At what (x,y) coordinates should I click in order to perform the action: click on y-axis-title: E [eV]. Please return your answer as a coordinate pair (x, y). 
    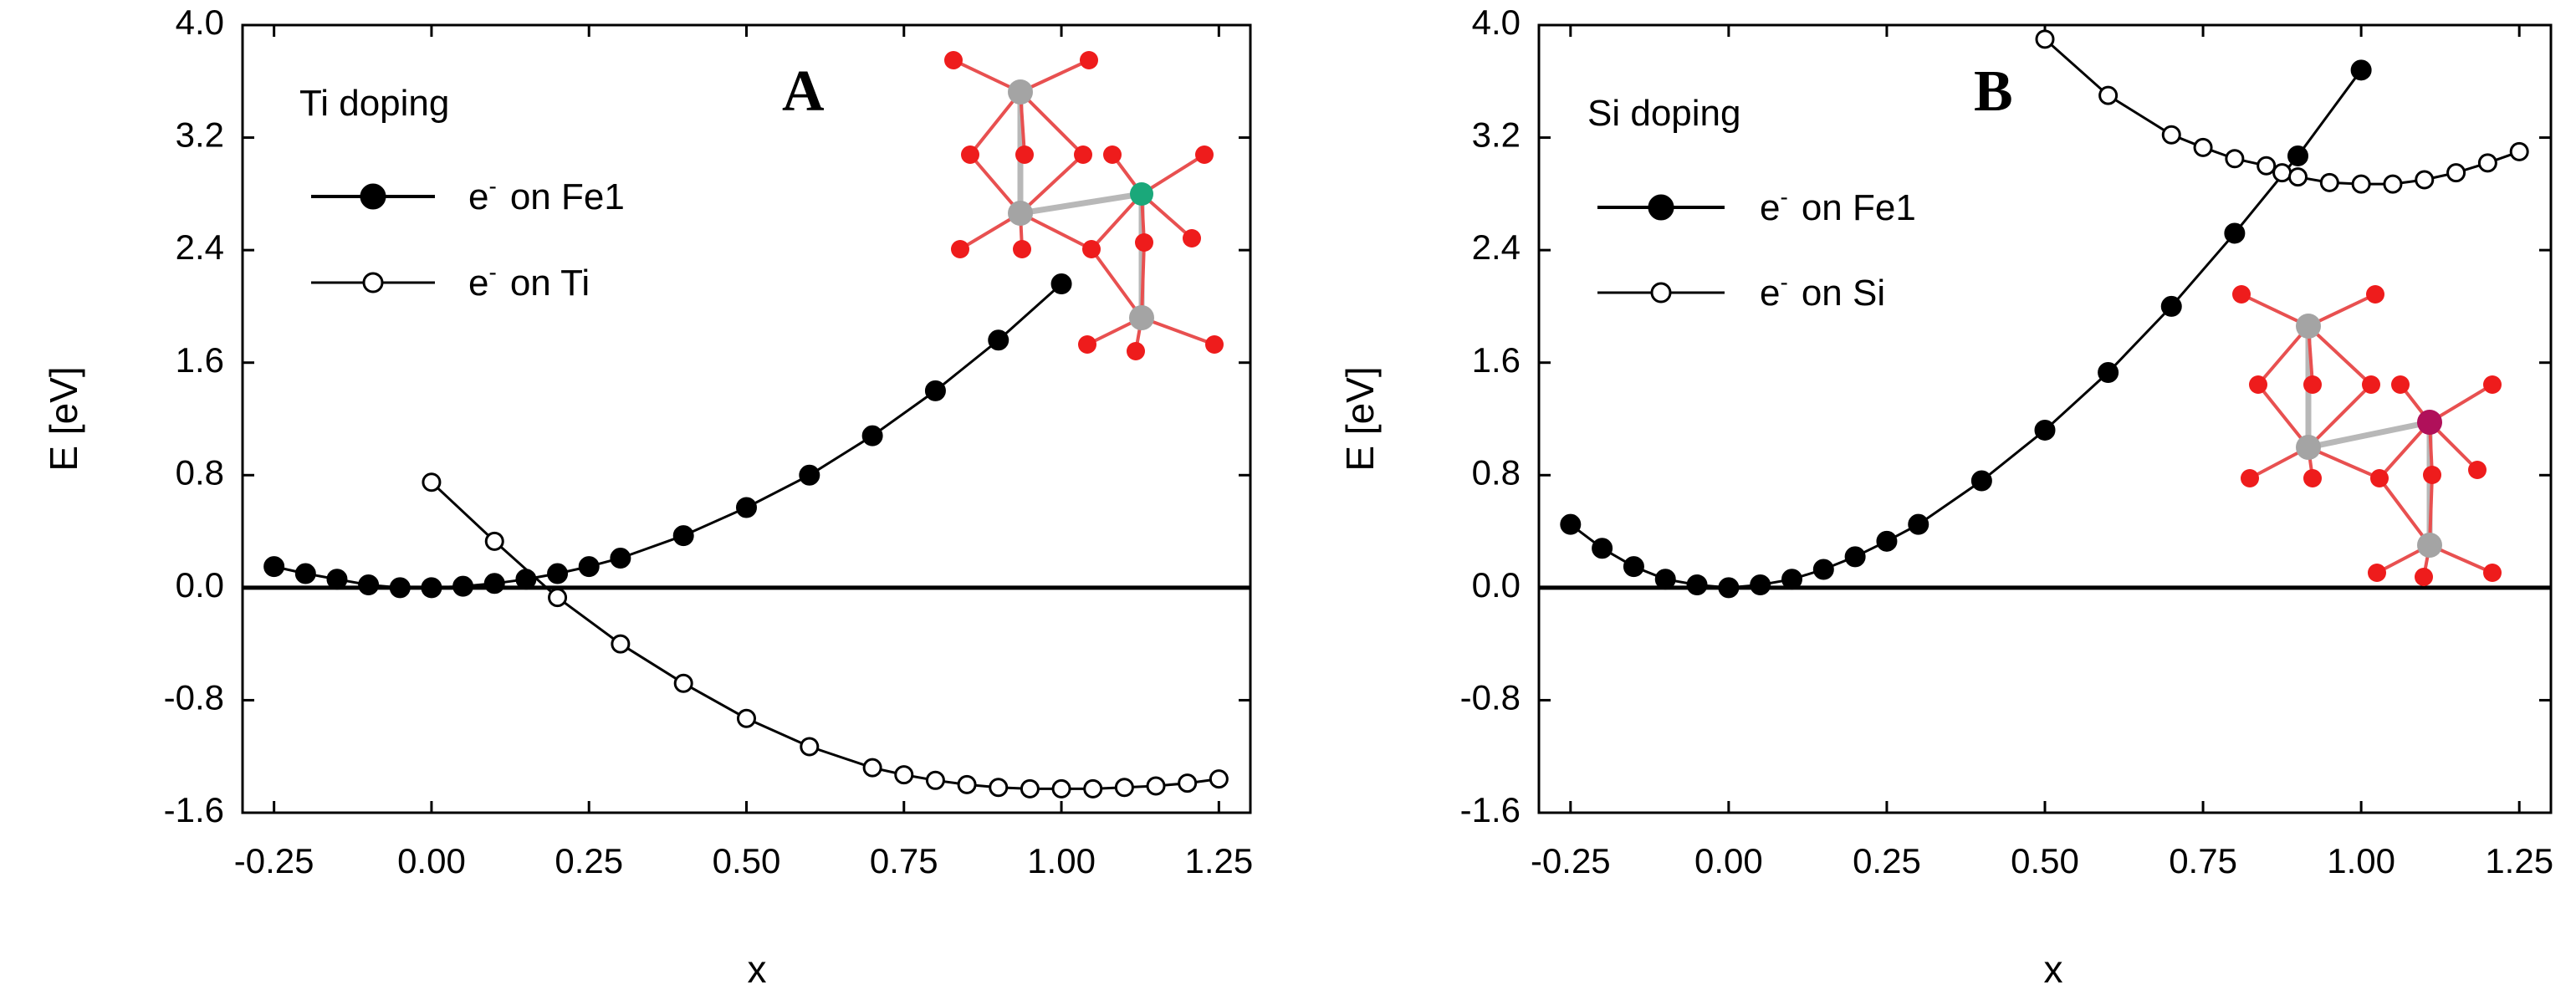
    Looking at the image, I should click on (63, 418).